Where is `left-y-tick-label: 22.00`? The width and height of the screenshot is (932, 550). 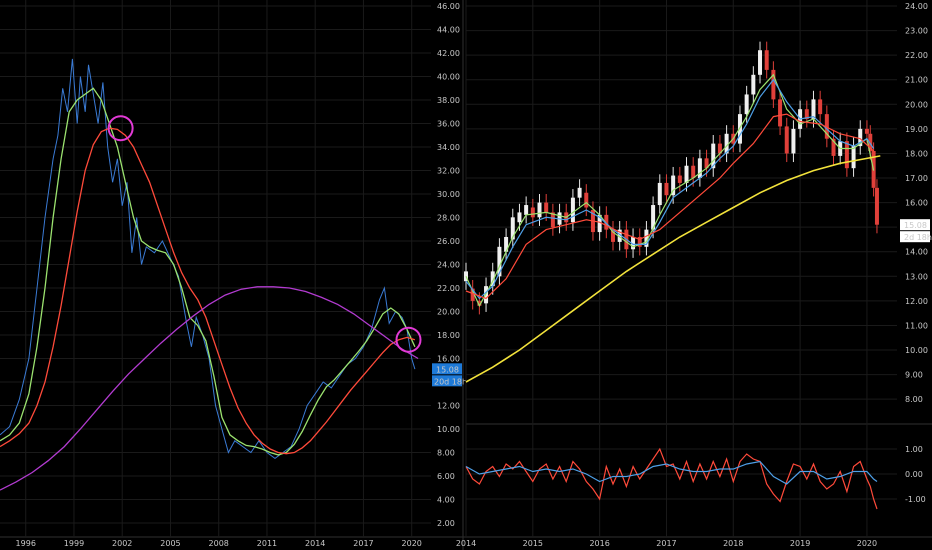
left-y-tick-label: 22.00 is located at coordinates (448, 288).